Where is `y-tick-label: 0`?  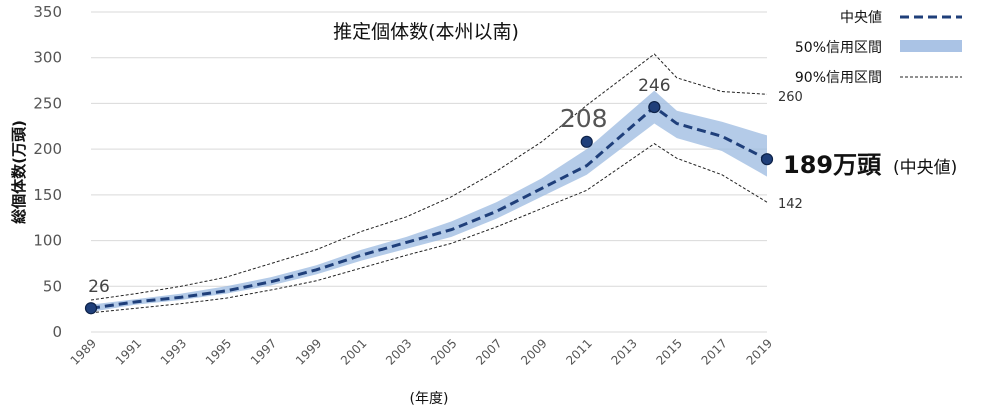 y-tick-label: 0 is located at coordinates (57, 332).